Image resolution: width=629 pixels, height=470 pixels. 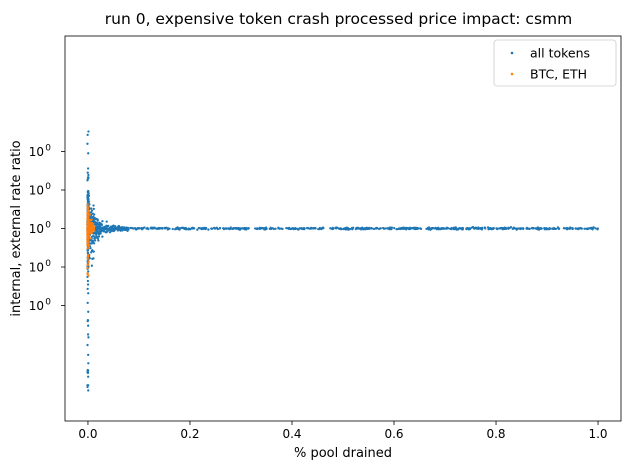 What do you see at coordinates (495, 434) in the screenshot?
I see `x-tick-label: 0.8` at bounding box center [495, 434].